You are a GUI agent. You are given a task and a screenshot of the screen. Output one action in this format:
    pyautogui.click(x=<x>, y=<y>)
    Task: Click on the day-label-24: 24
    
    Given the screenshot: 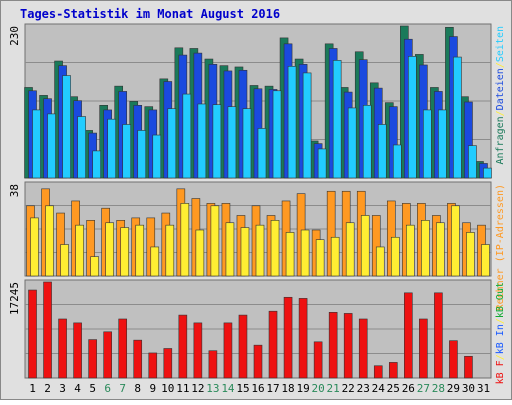 What is the action you would take?
    pyautogui.click(x=379, y=388)
    